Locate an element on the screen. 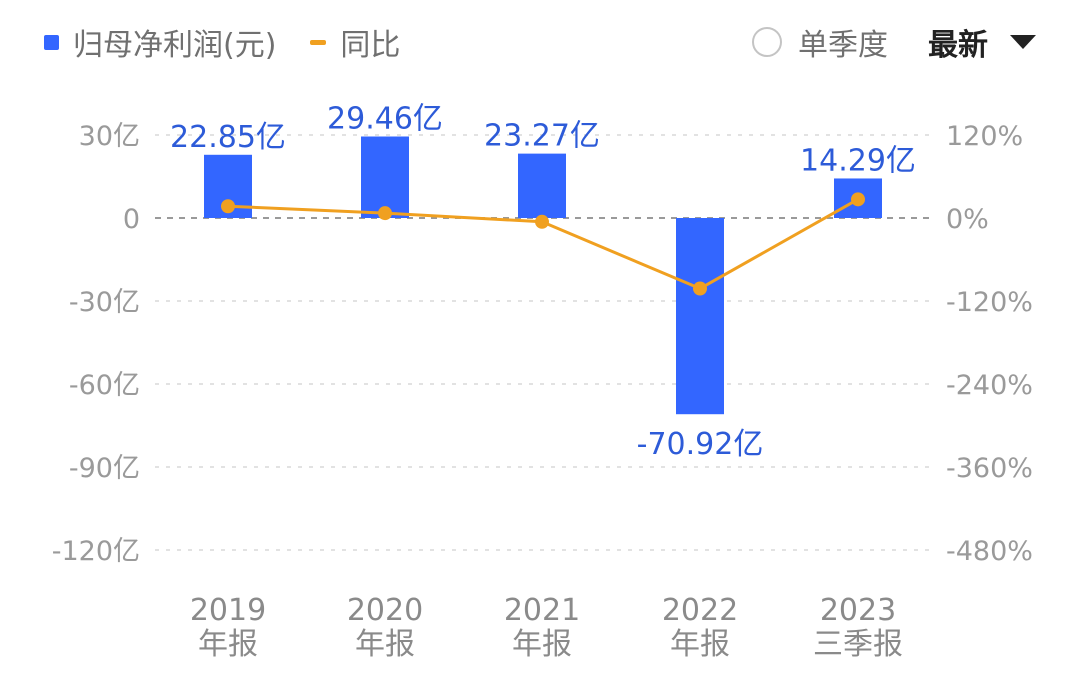  bar-2020 is located at coordinates (385, 177).